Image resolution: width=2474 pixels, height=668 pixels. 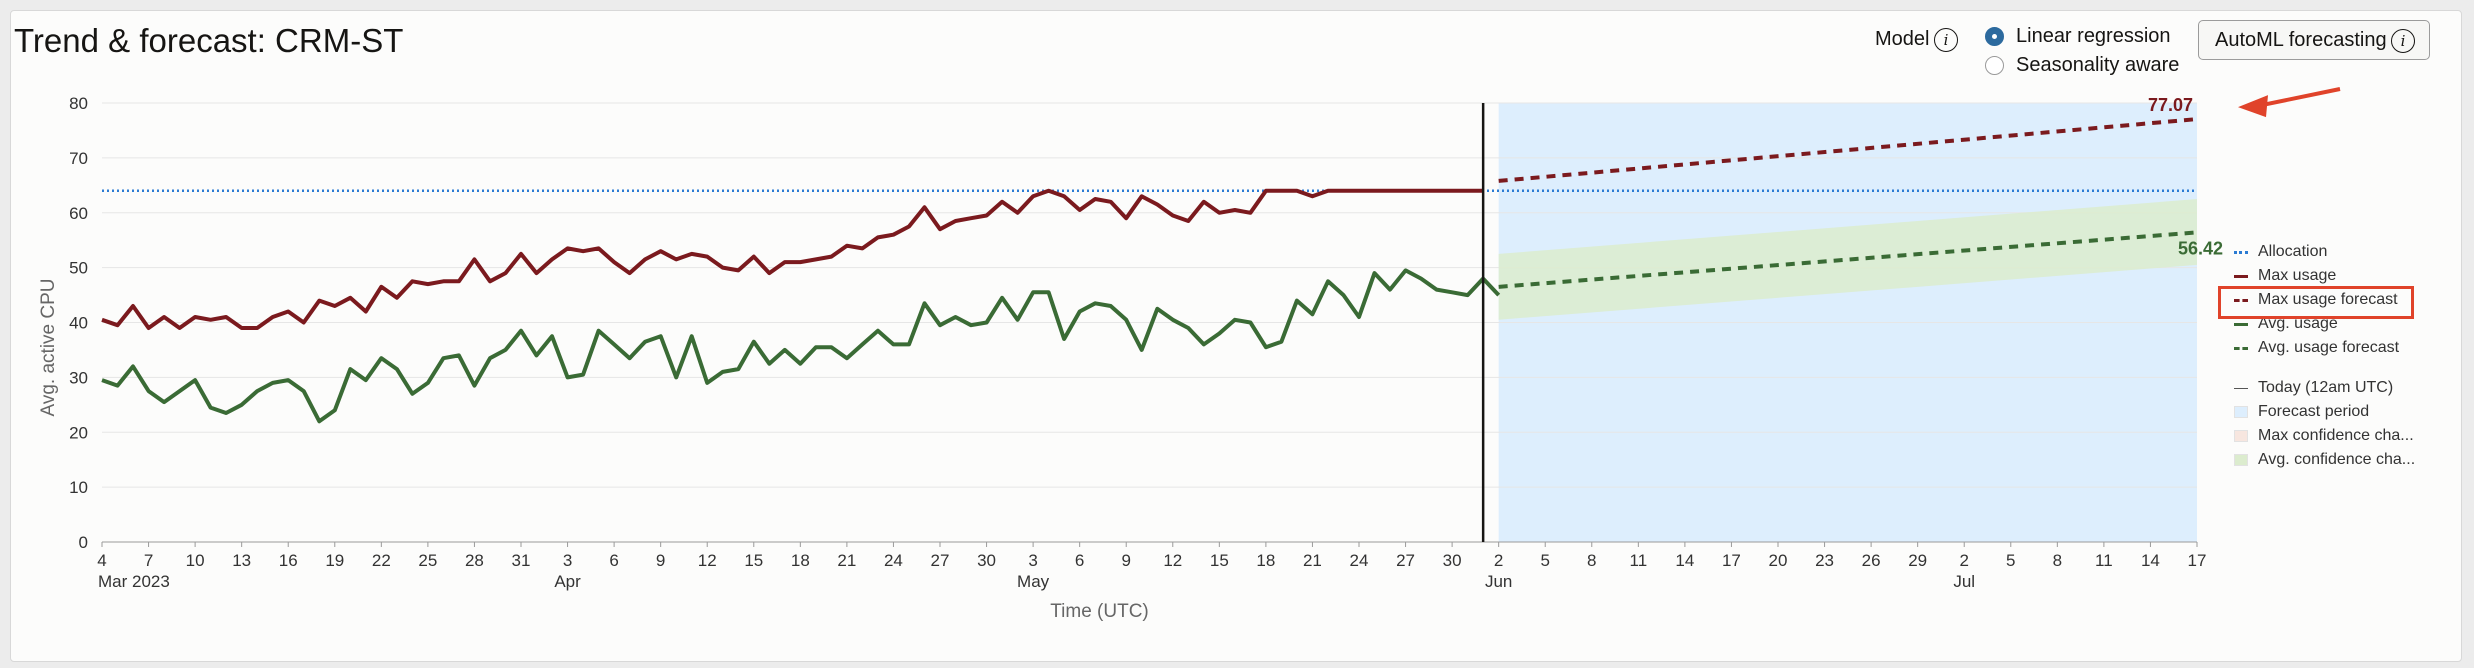 I want to click on legend-item: Forecast period, so click(x=2334, y=412).